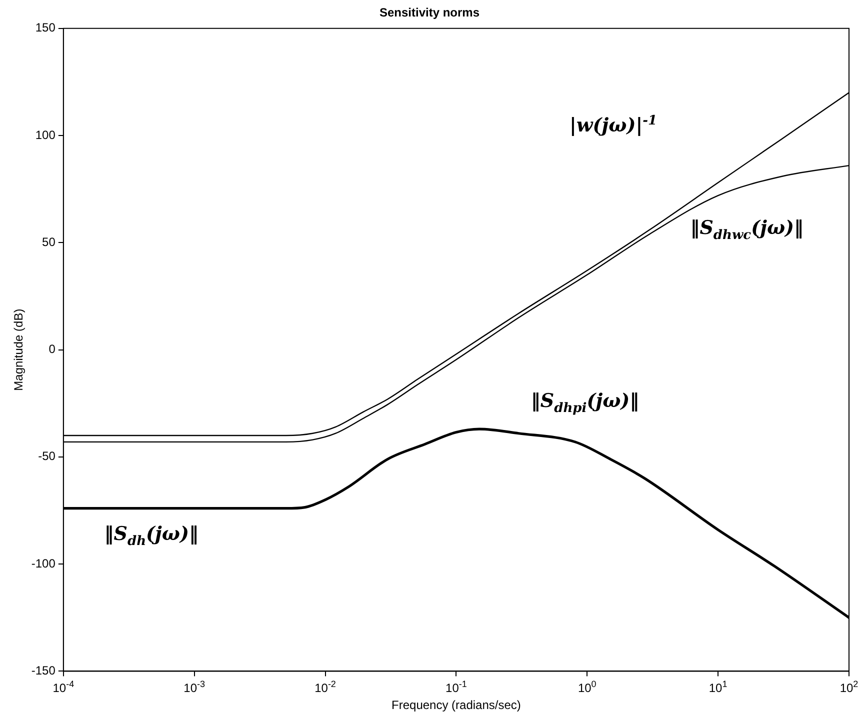  What do you see at coordinates (49, 241) in the screenshot?
I see `y-tick-label: 50` at bounding box center [49, 241].